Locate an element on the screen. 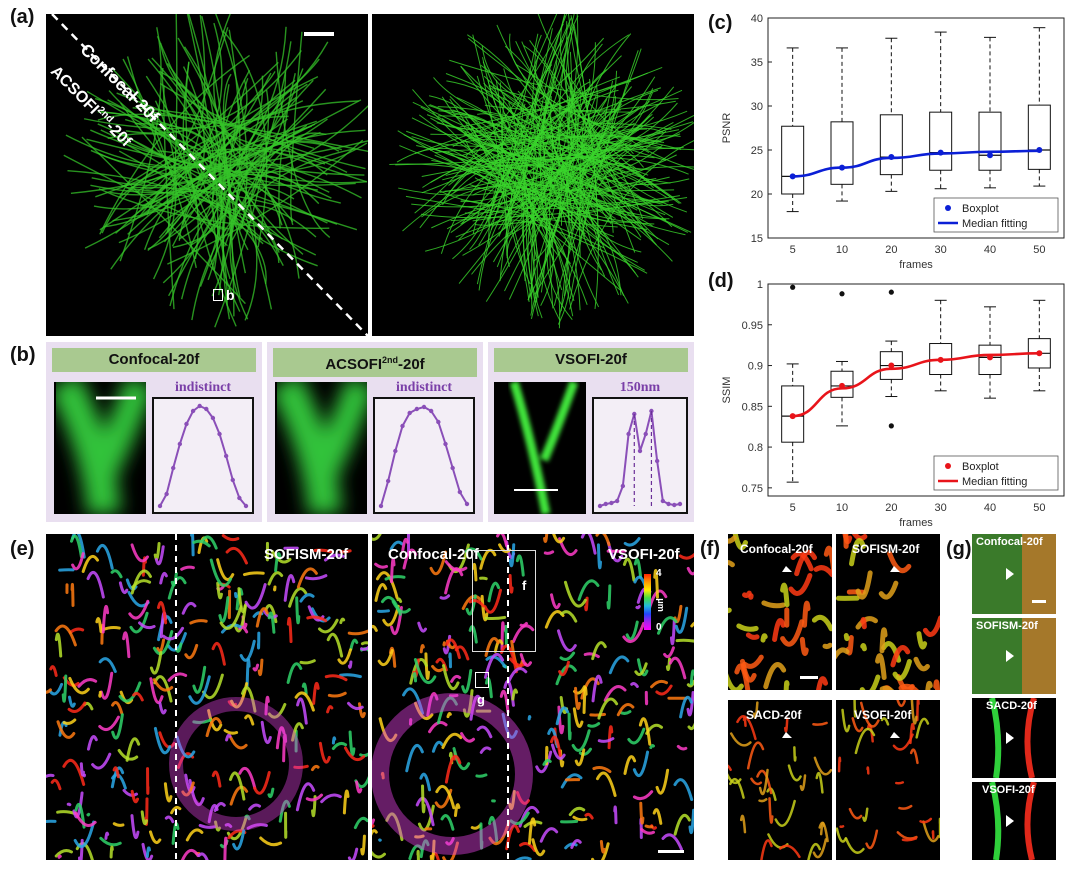 The image size is (1080, 875). blur-bg is located at coordinates (1039, 656).